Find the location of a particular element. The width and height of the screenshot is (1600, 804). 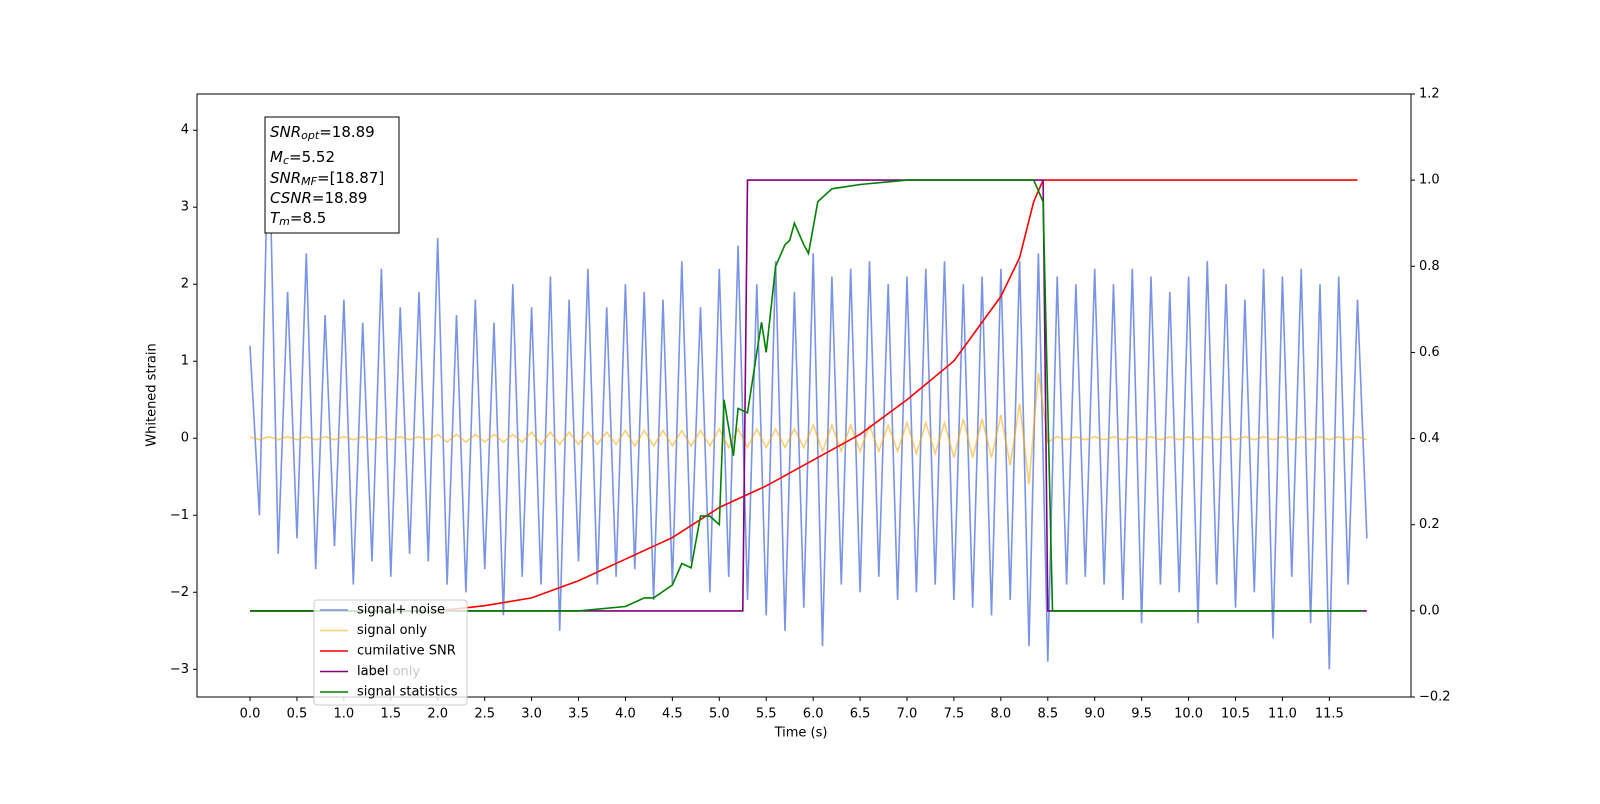

x-tick-label: 0.0 is located at coordinates (250, 714).